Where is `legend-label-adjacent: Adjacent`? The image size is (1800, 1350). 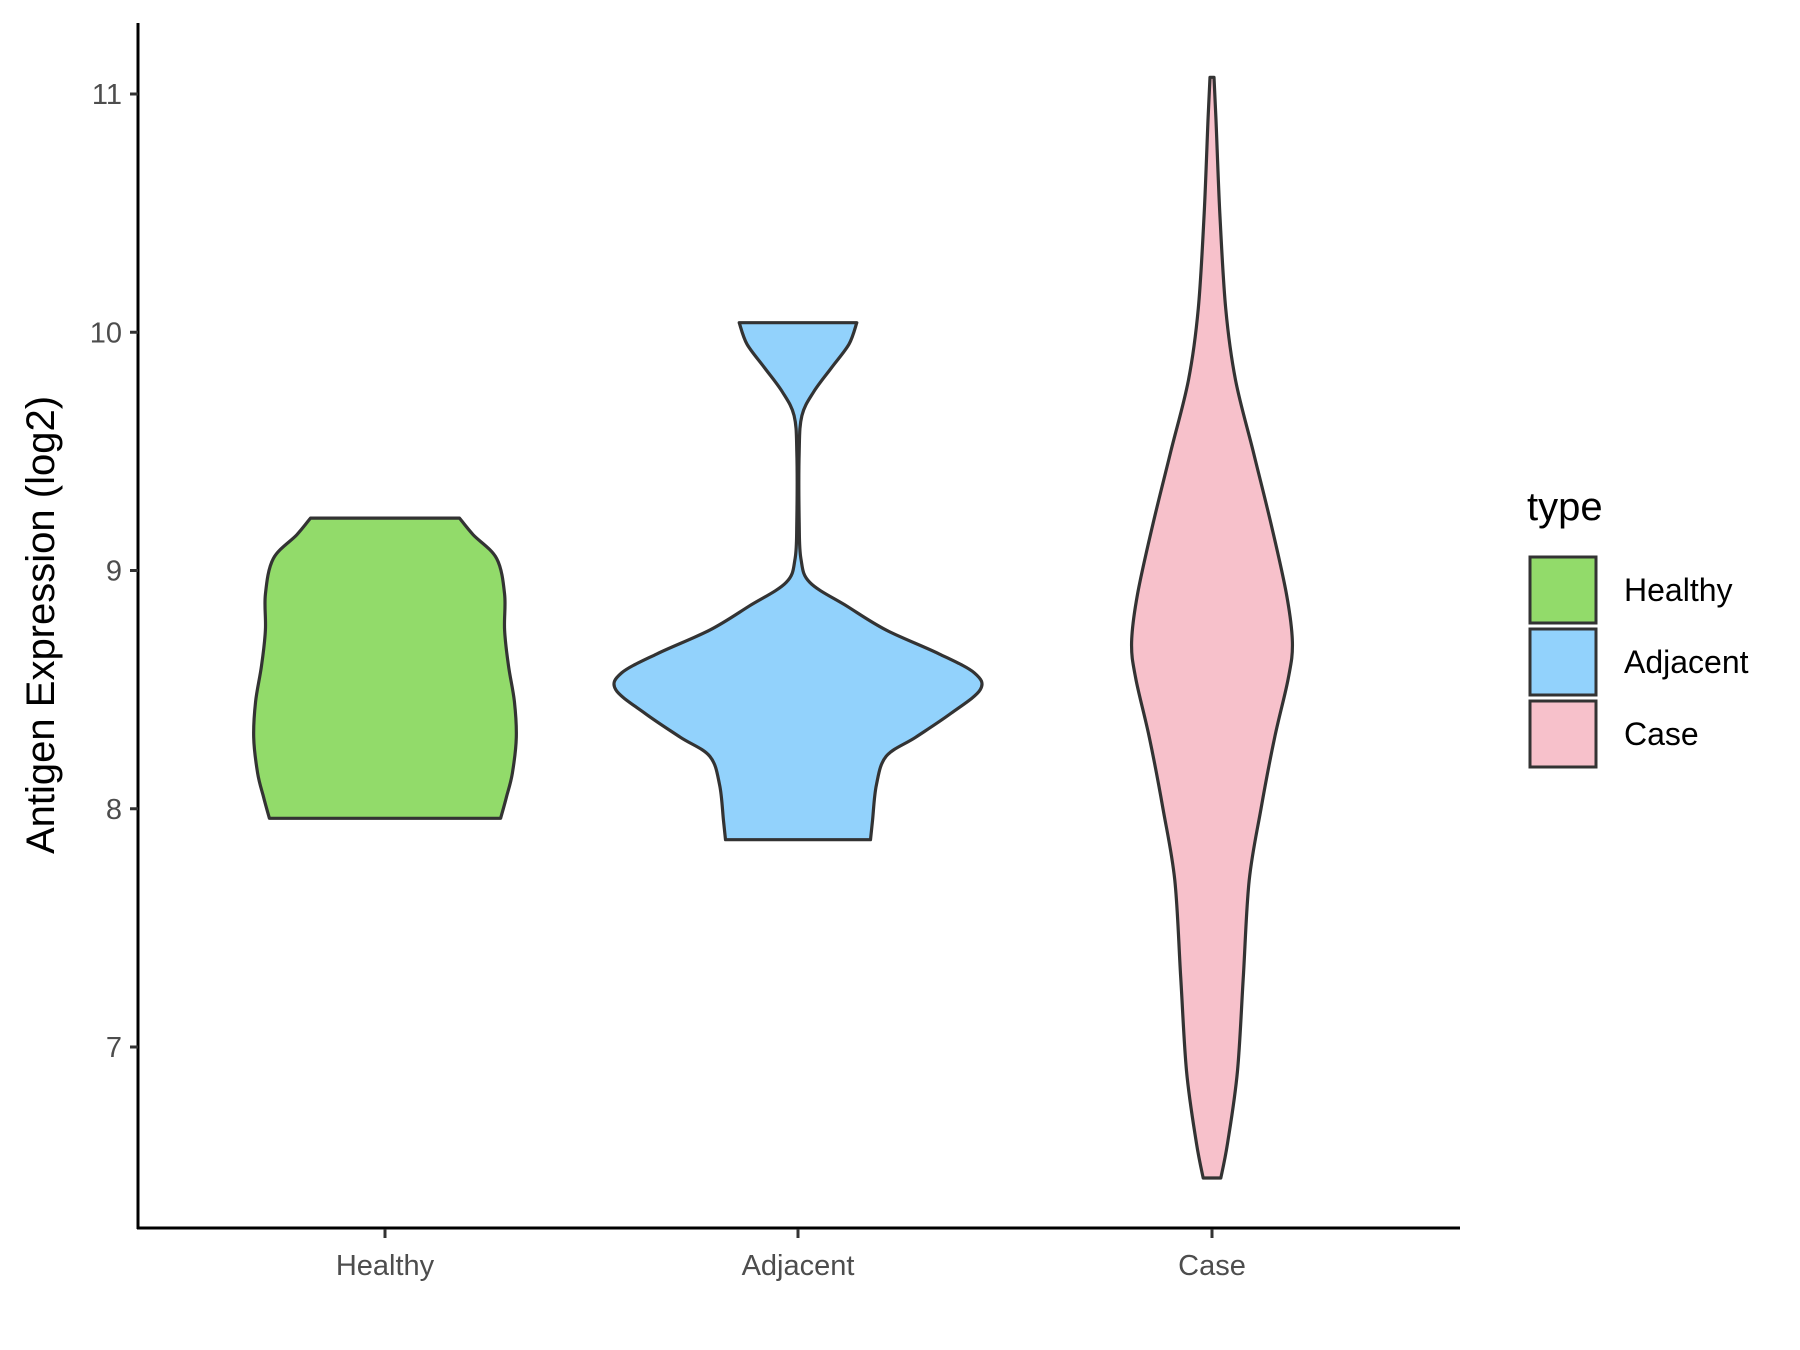
legend-label-adjacent: Adjacent is located at coordinates (1686, 662).